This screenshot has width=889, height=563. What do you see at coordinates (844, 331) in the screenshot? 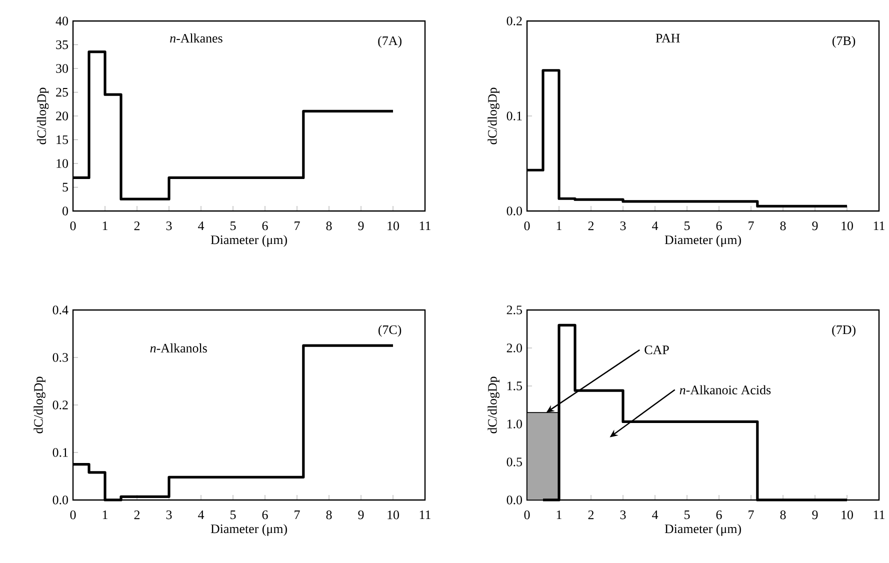
I see `annotation: (7D)` at bounding box center [844, 331].